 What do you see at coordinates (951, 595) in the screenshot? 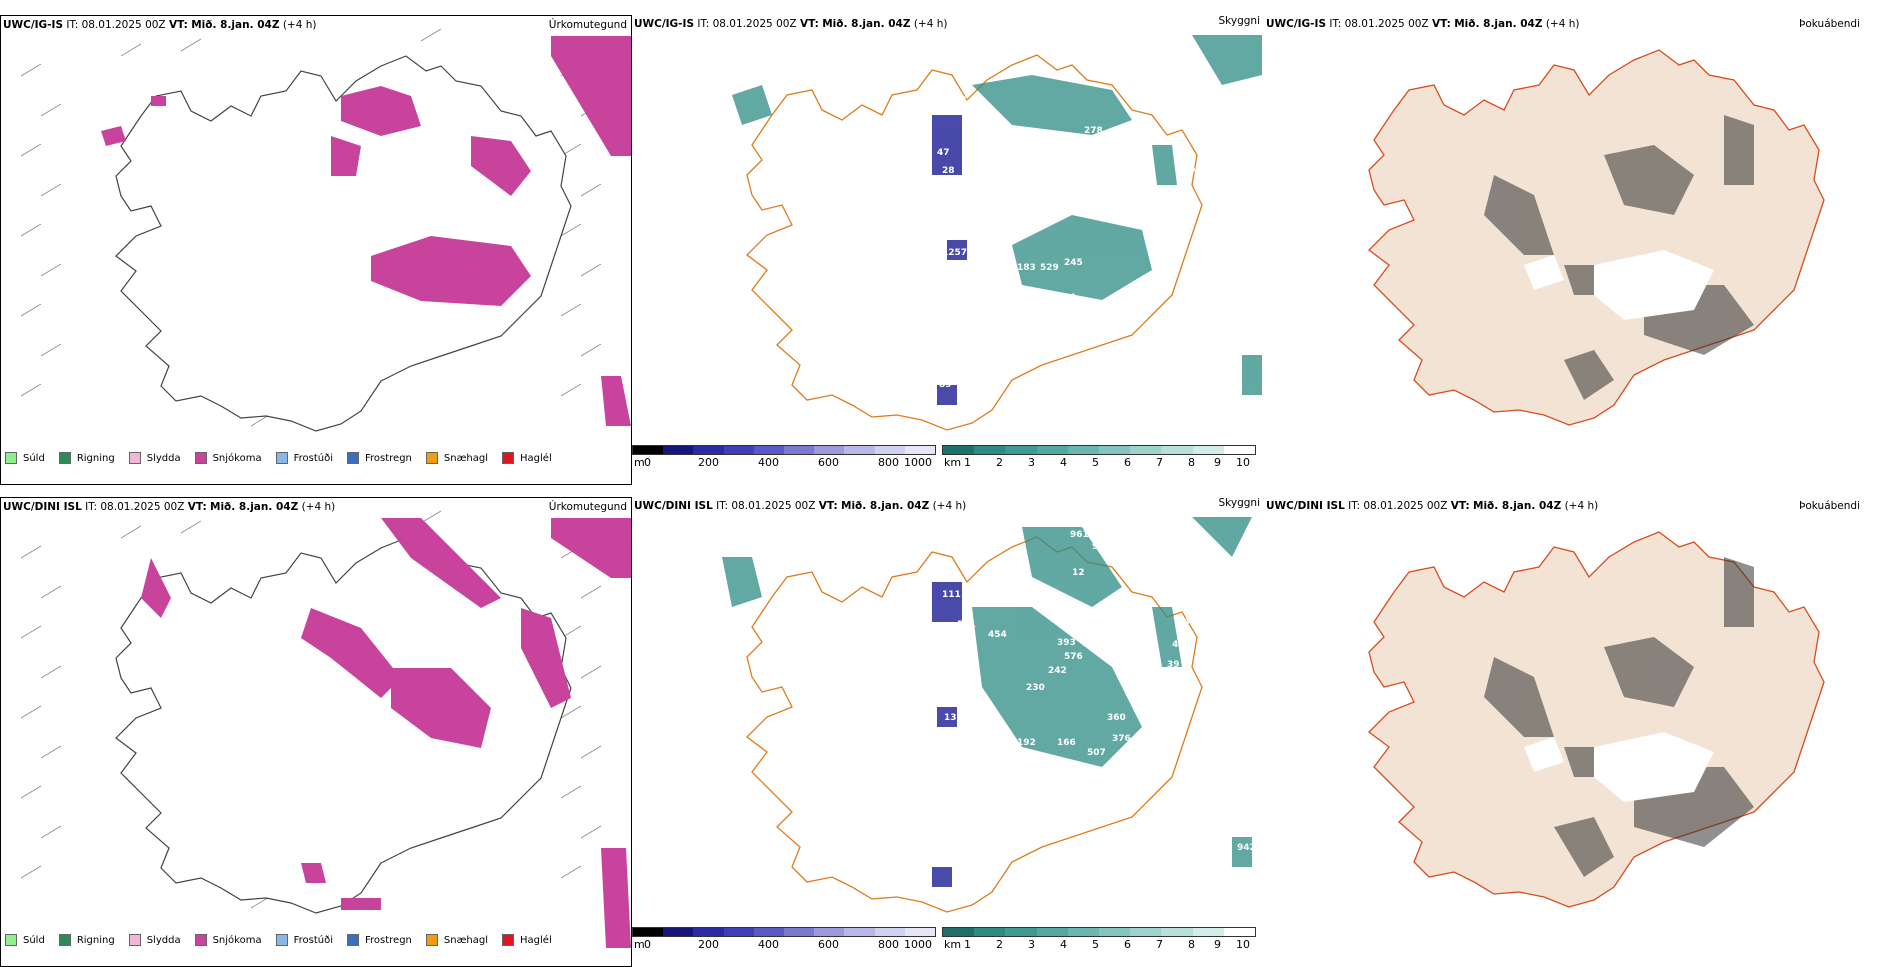
I see `value-label: 111` at bounding box center [951, 595].